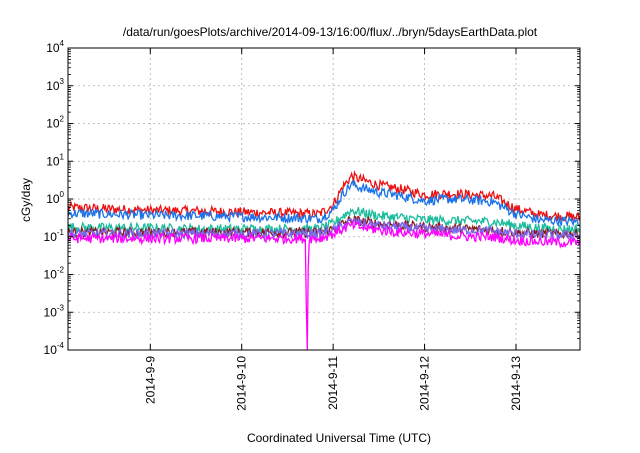  I want to click on x-tick-label: 2014-9-9, so click(150, 380).